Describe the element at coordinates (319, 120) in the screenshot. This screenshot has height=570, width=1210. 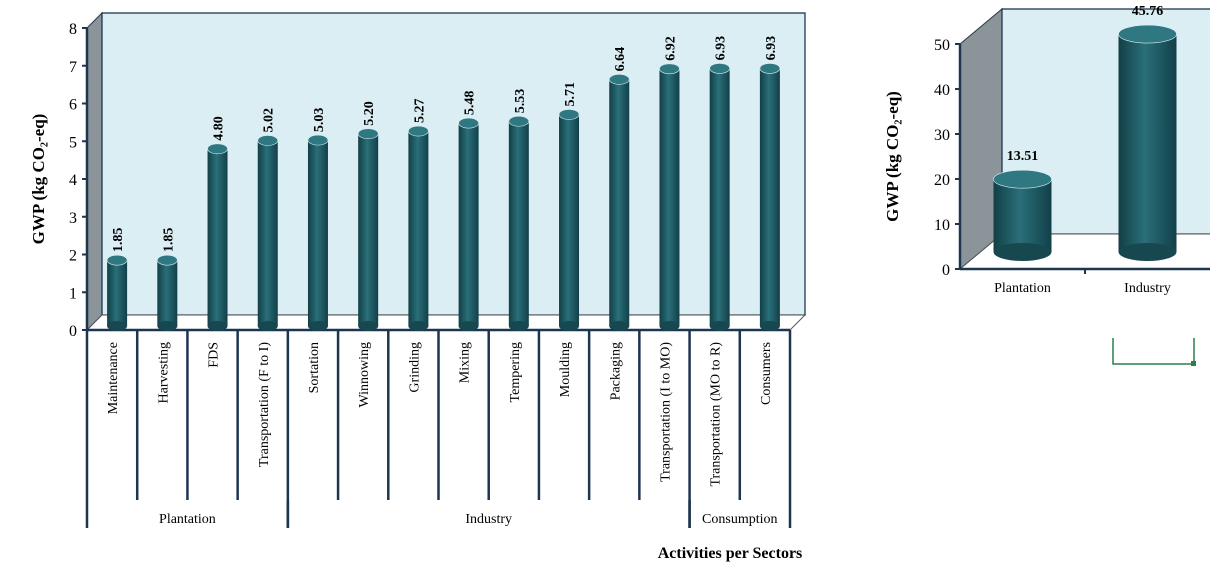
I see `data-label: 5.03` at that location.